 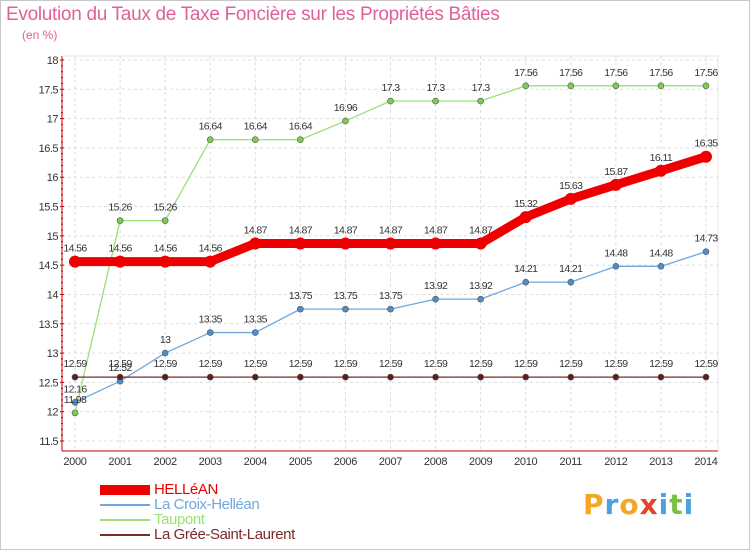 I want to click on legend-label: La Grée-Saint-Laurent, so click(x=224, y=534).